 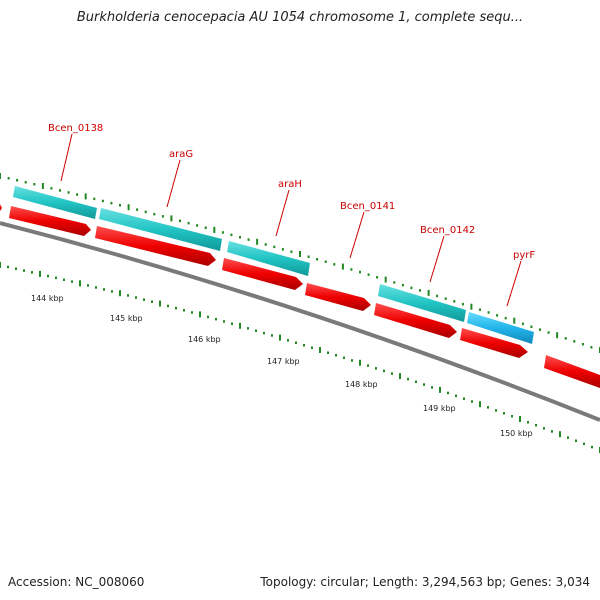 I want to click on gene-pyrf-box, so click(x=500, y=328).